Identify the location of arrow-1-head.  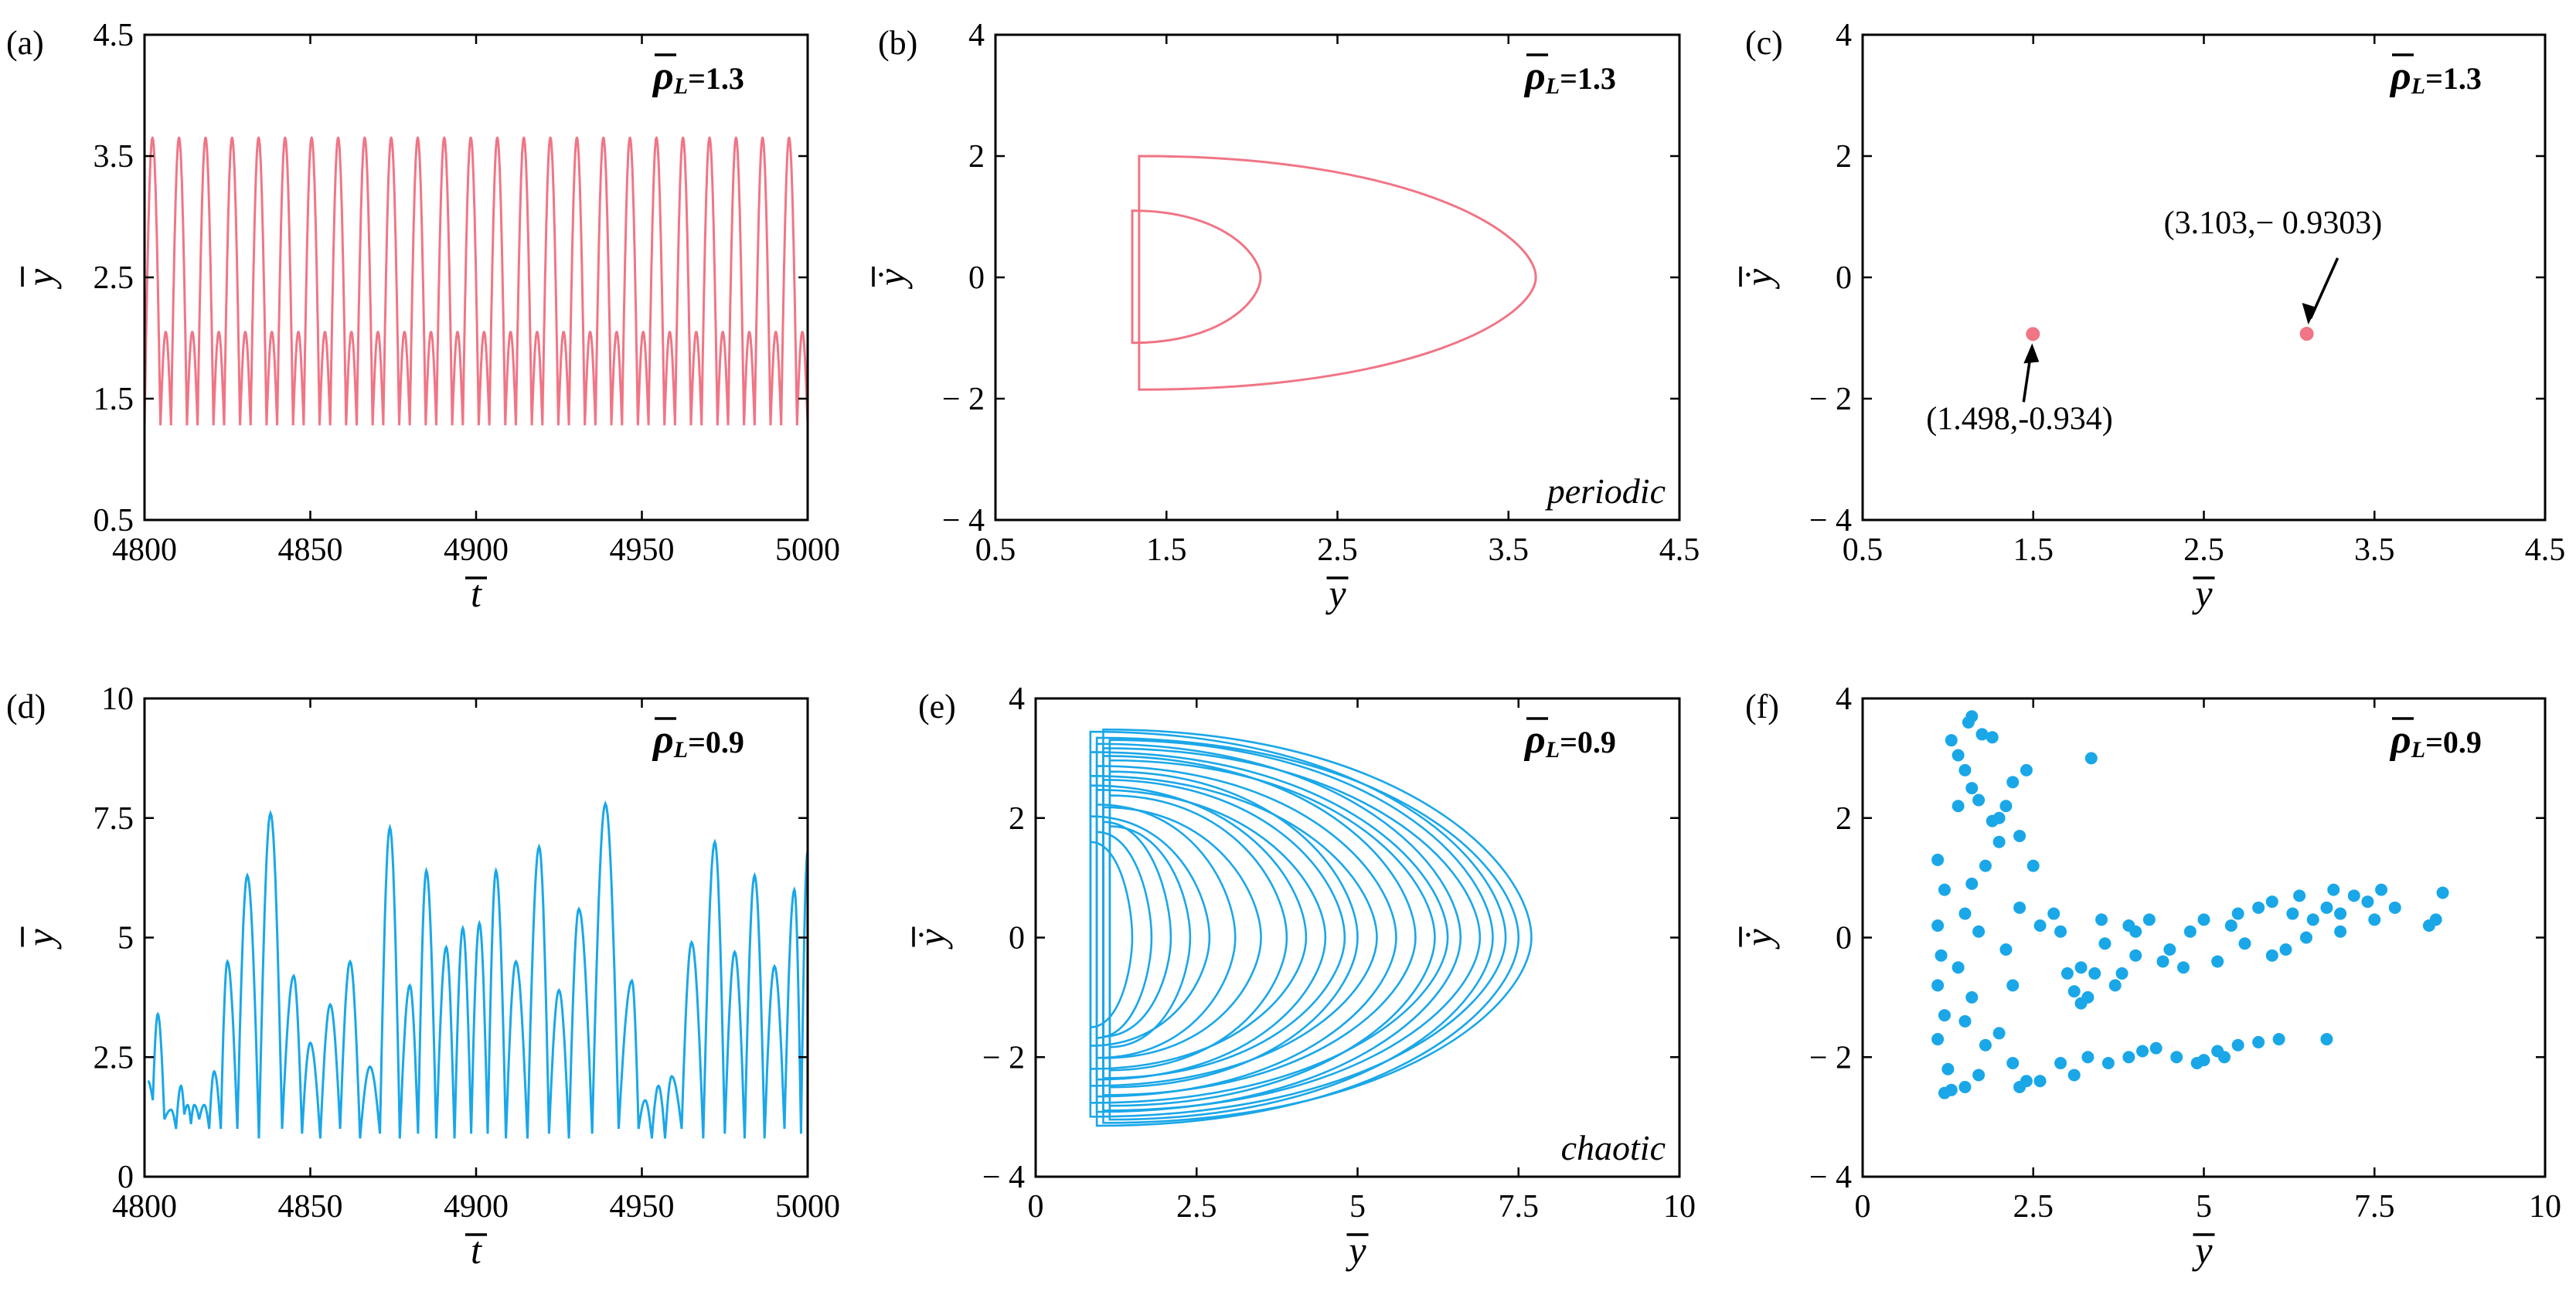
(2032, 354).